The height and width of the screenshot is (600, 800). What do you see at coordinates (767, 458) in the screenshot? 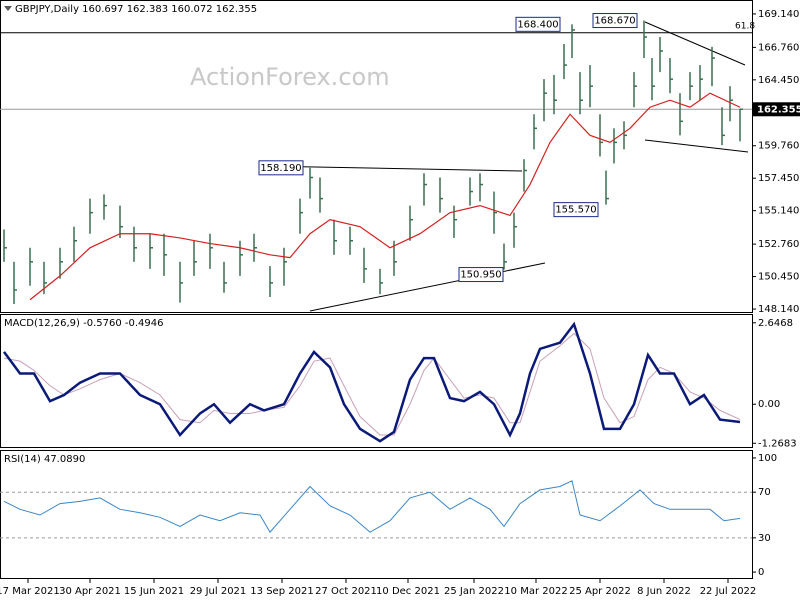
I see `y-tick-label: 100` at bounding box center [767, 458].